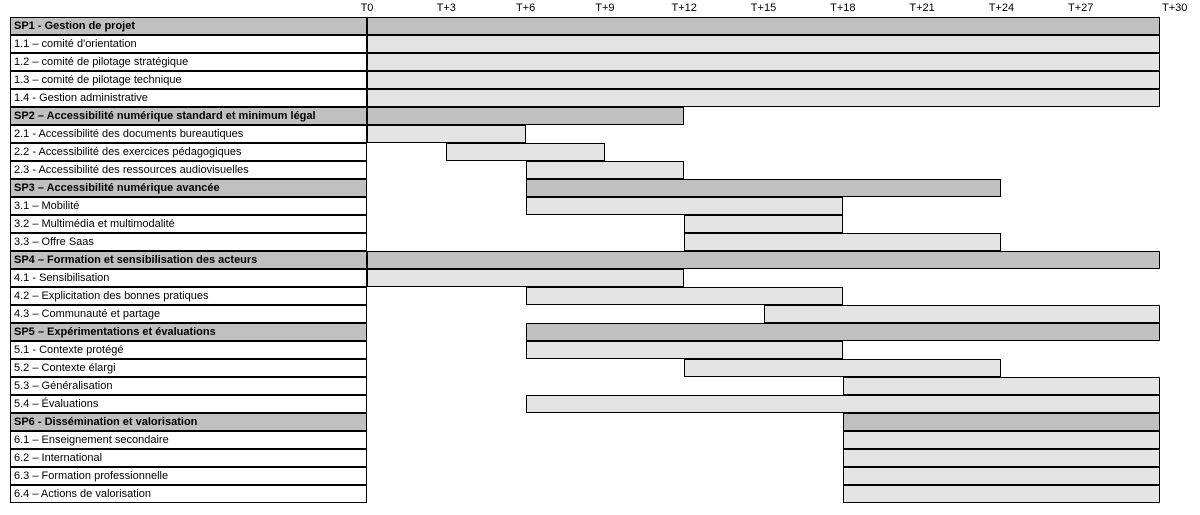  What do you see at coordinates (188, 386) in the screenshot?
I see `task-label: 5.3 – Généralisation` at bounding box center [188, 386].